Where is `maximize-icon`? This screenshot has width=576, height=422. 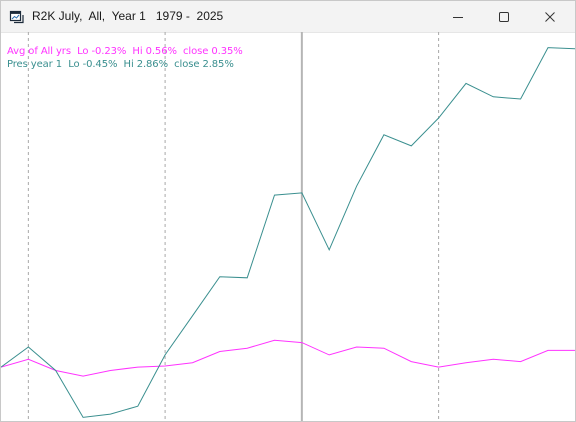 maximize-icon is located at coordinates (504, 17).